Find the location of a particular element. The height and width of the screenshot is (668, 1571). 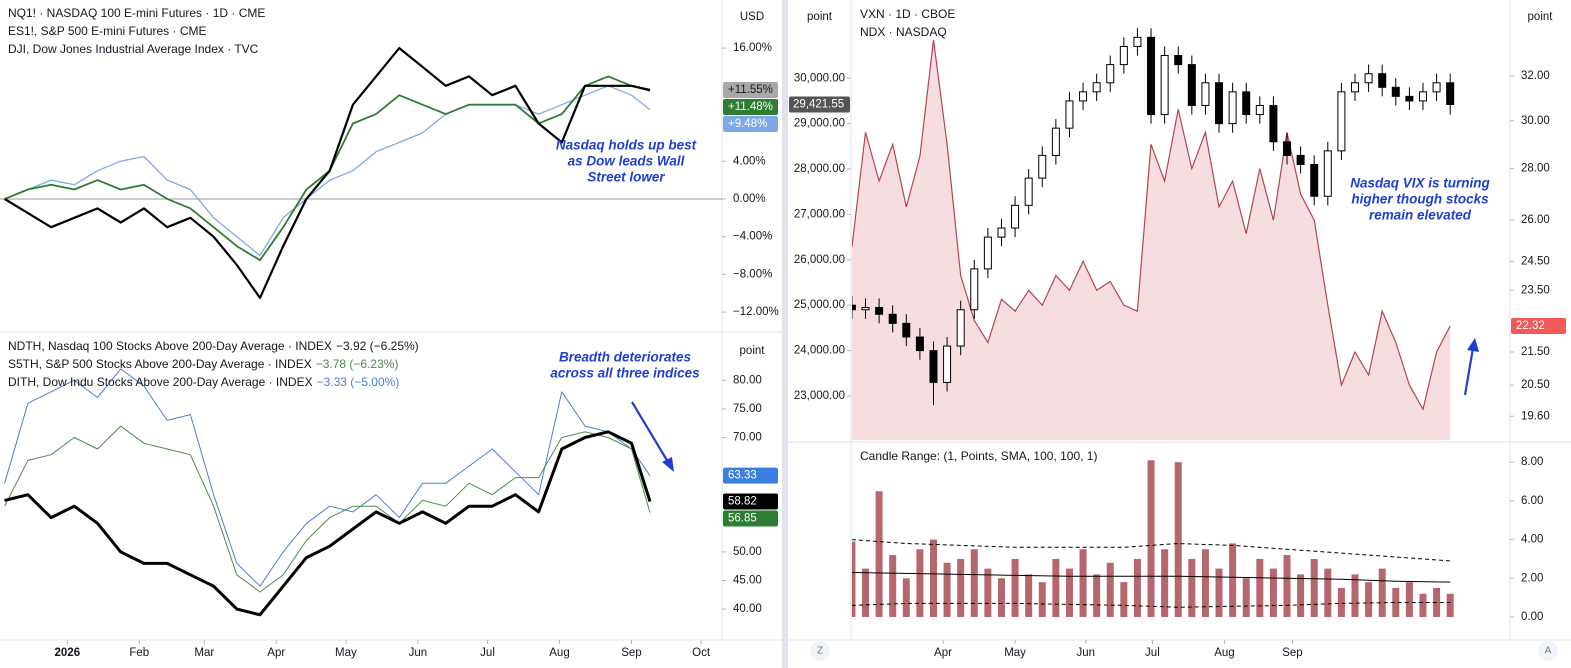

legend-entry: NDX · NASDAQ is located at coordinates (903, 32).